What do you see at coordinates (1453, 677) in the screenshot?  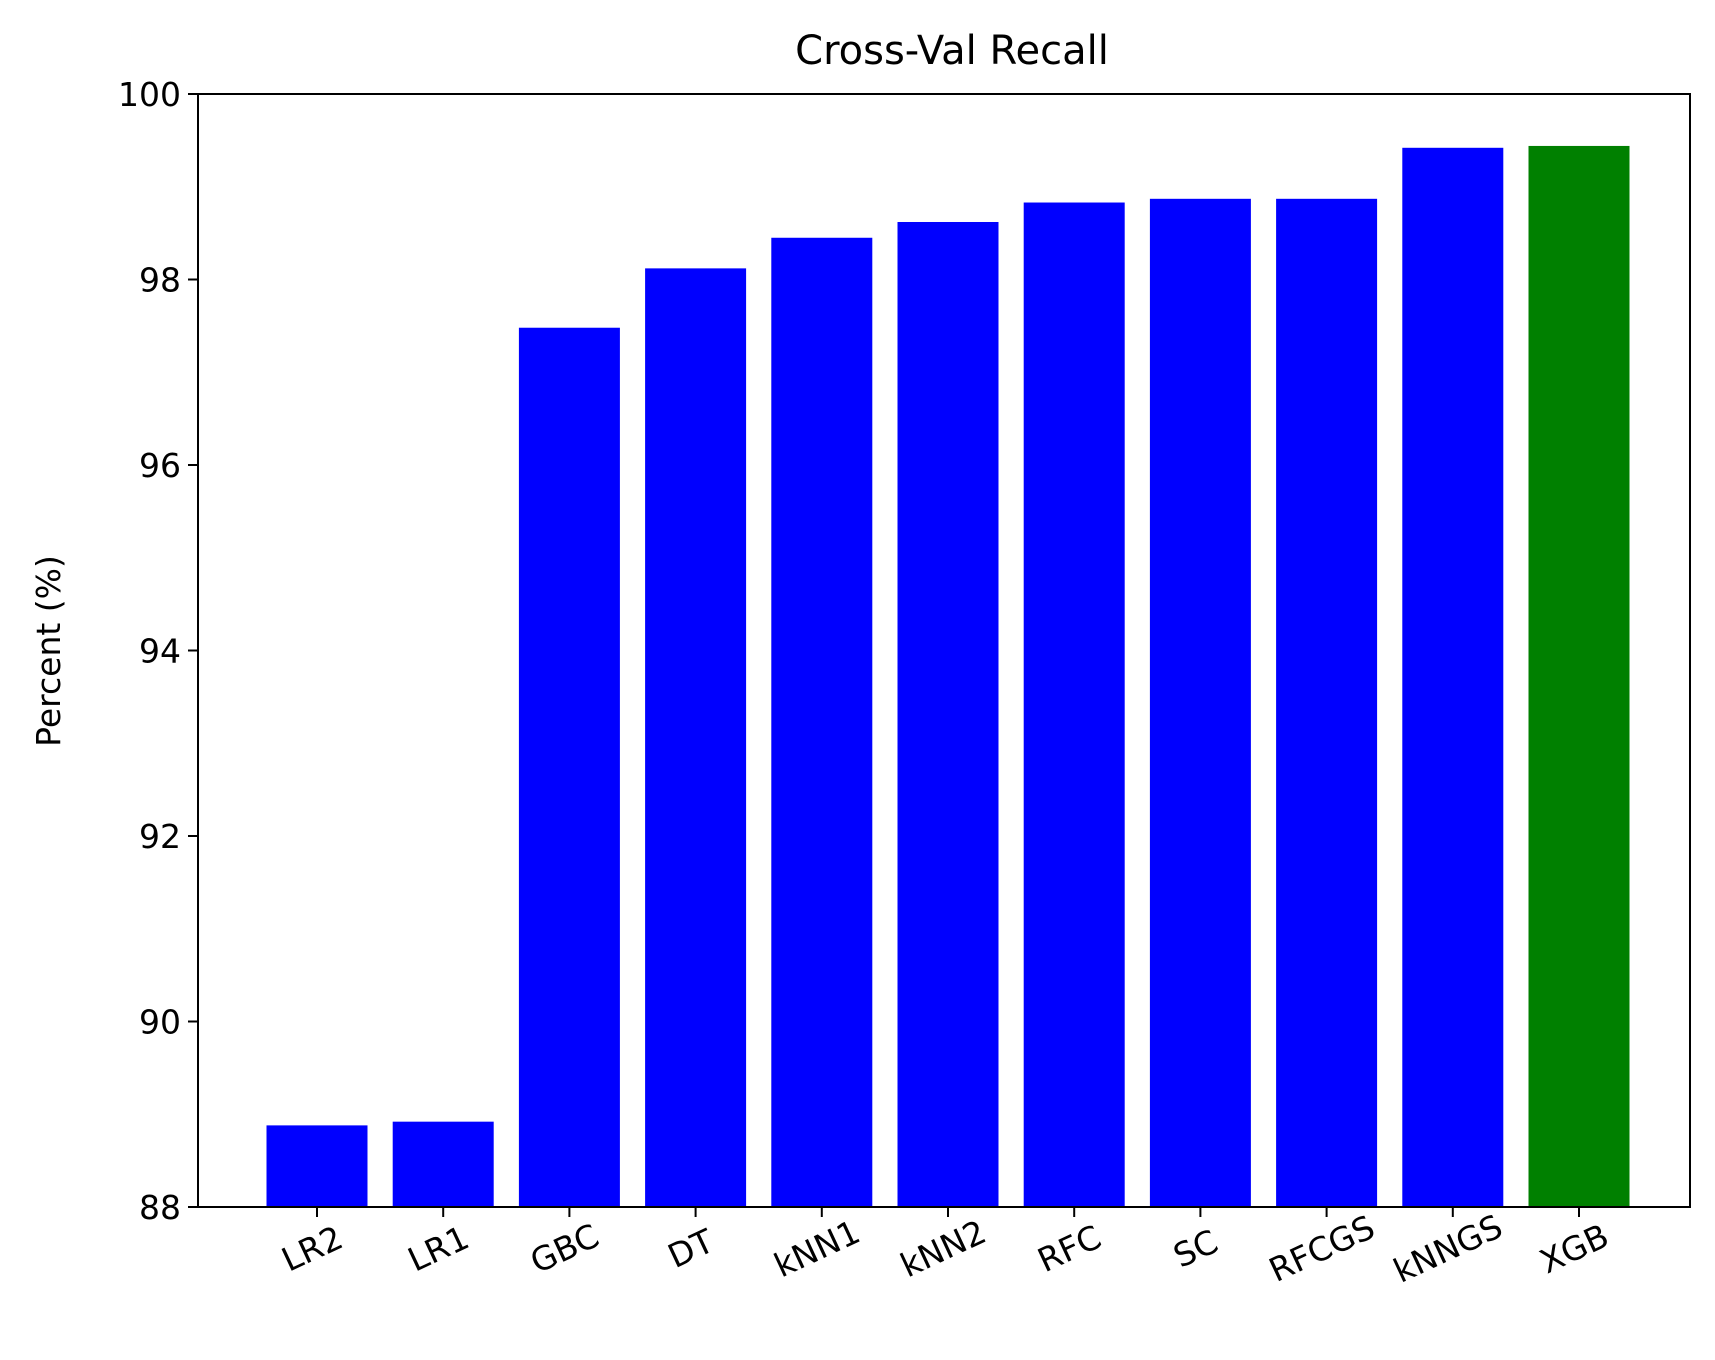 I see `bar-knngs` at bounding box center [1453, 677].